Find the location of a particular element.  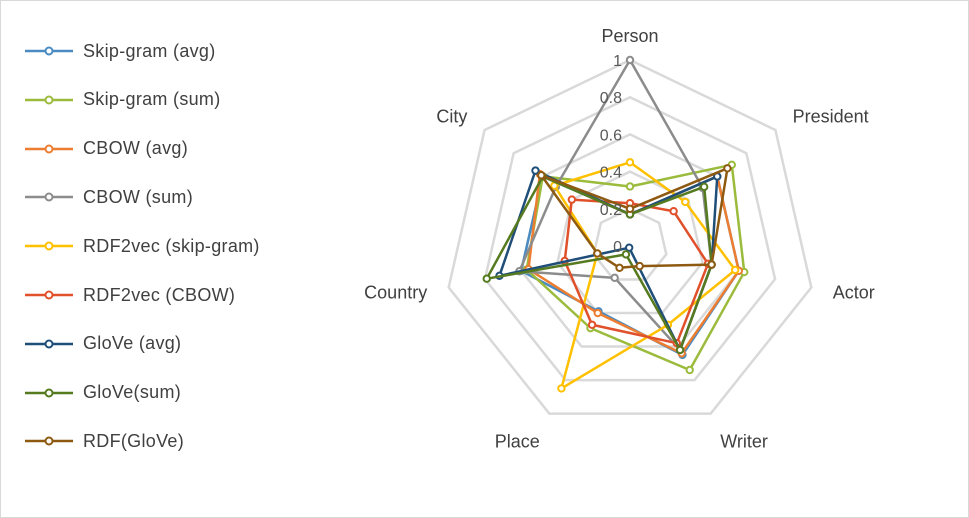

legend-label: Skip-gram (sum) is located at coordinates (152, 99).